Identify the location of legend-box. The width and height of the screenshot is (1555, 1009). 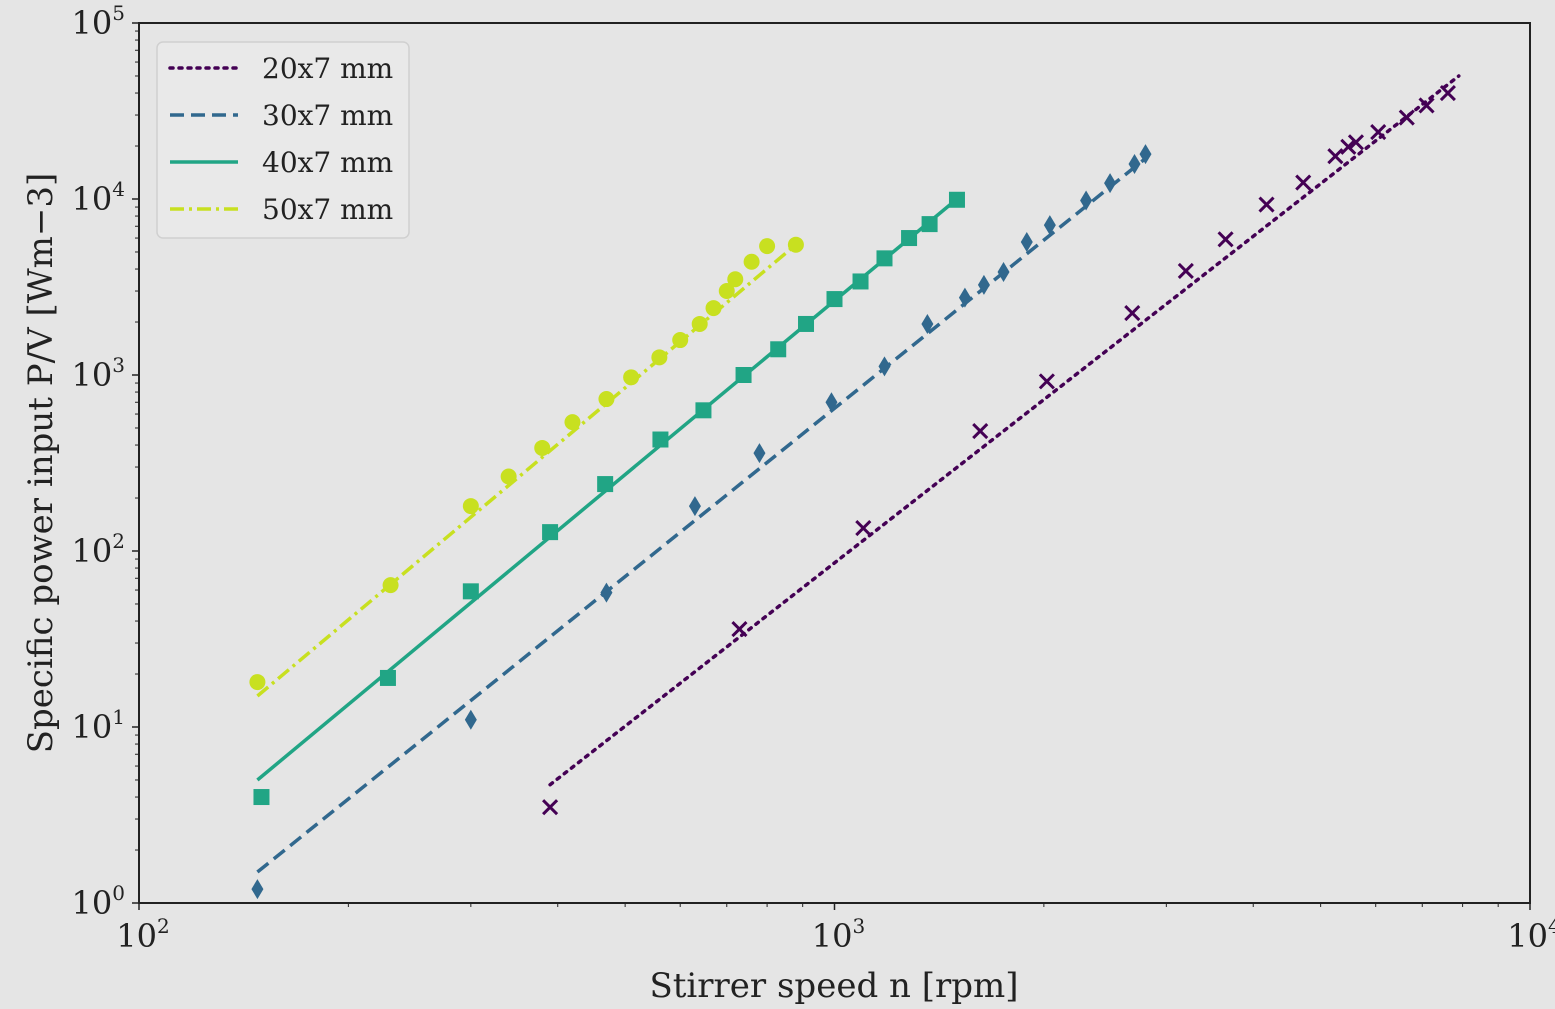
(283, 140).